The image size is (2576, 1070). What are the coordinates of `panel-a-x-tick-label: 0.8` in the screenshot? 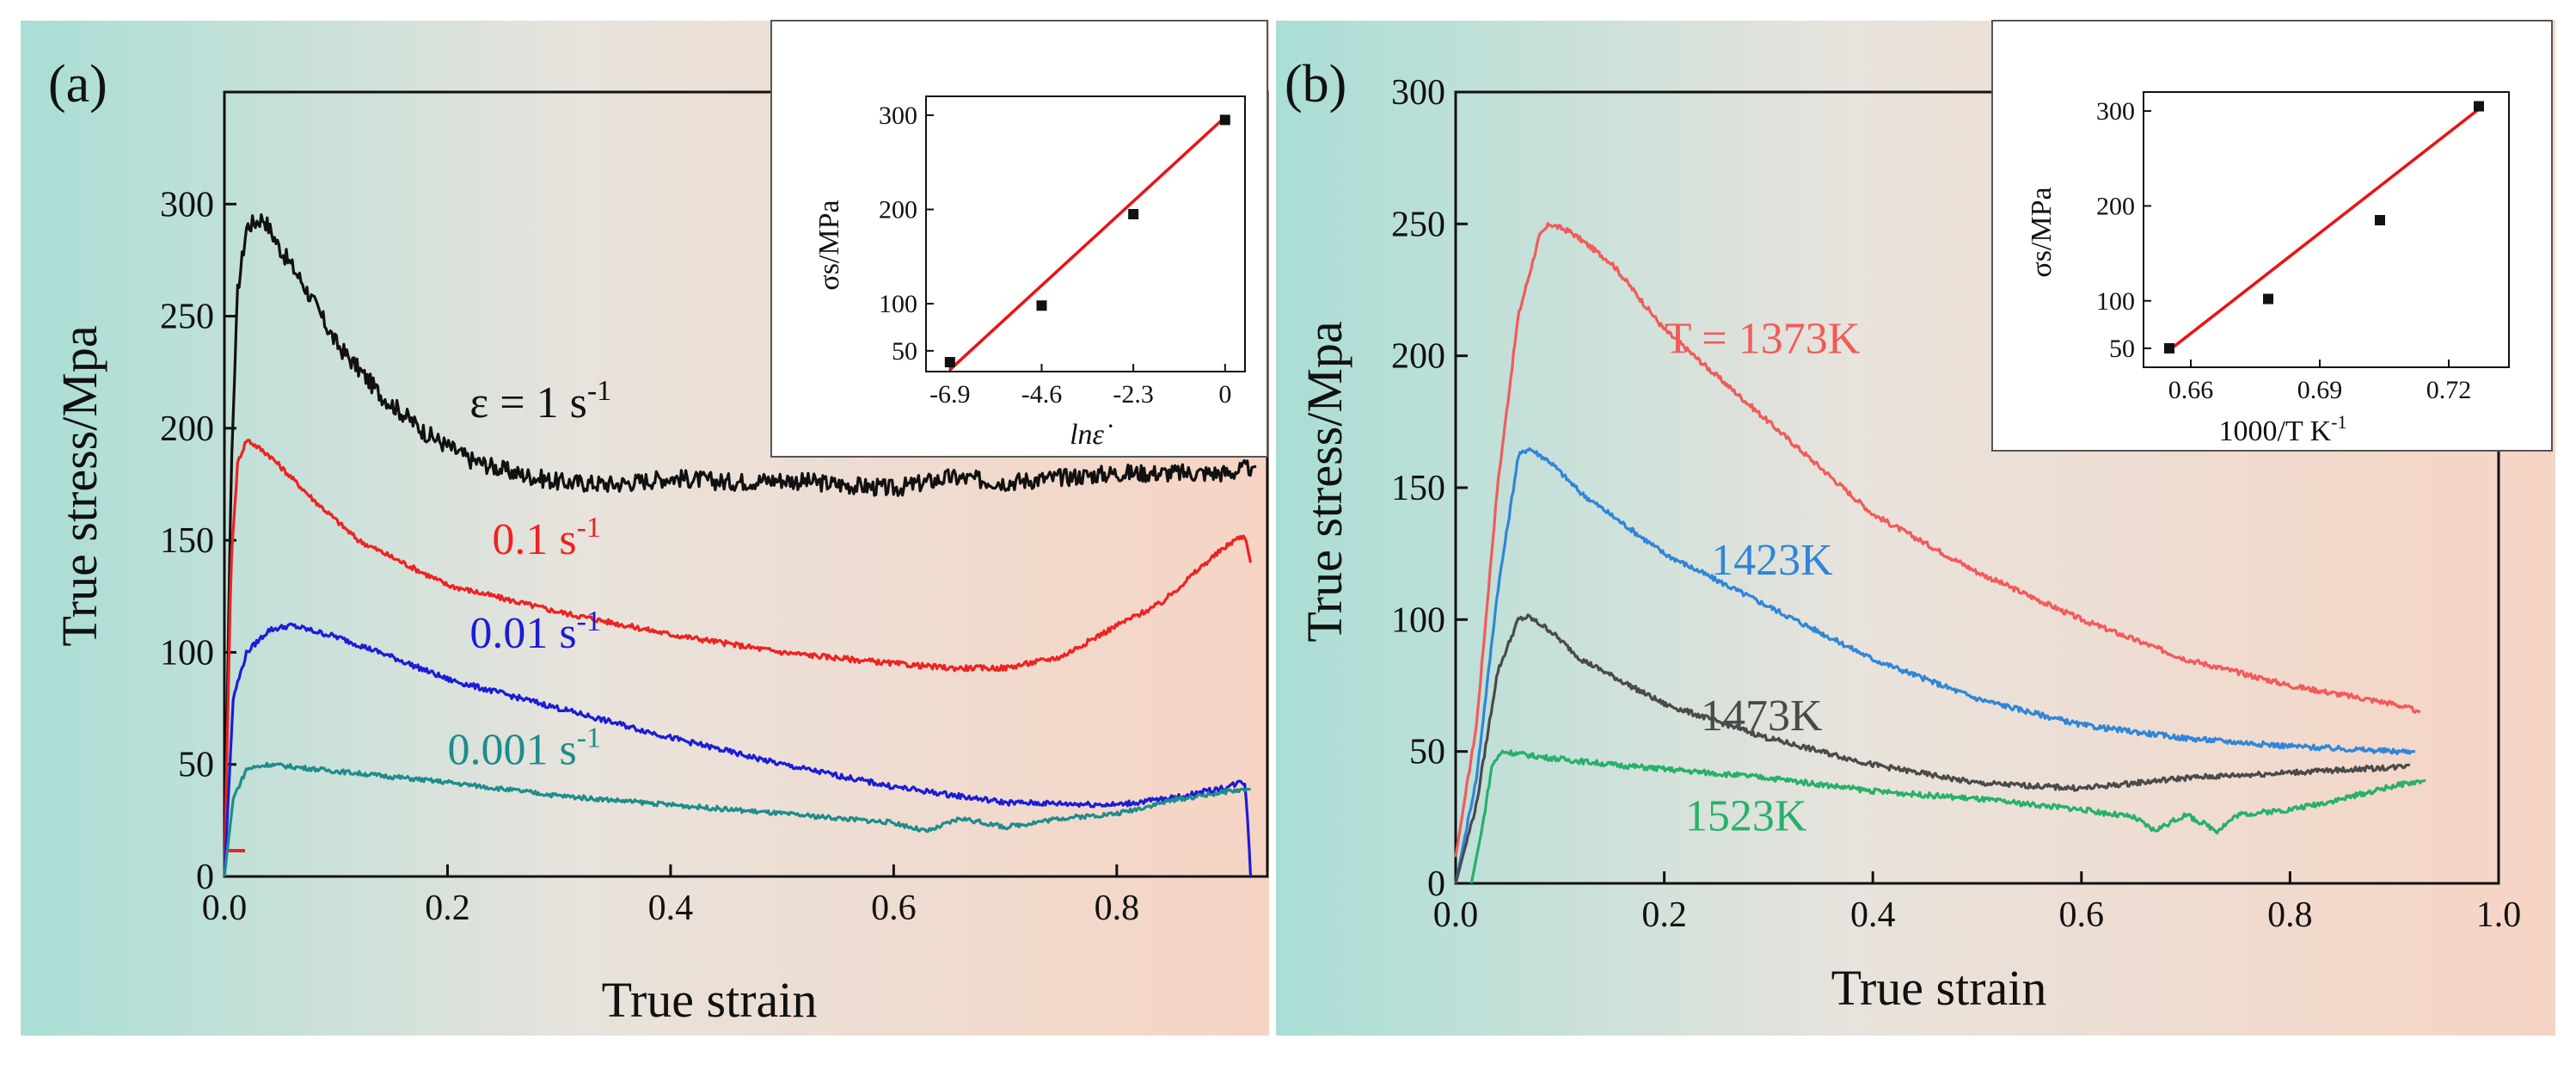 It's located at (1117, 908).